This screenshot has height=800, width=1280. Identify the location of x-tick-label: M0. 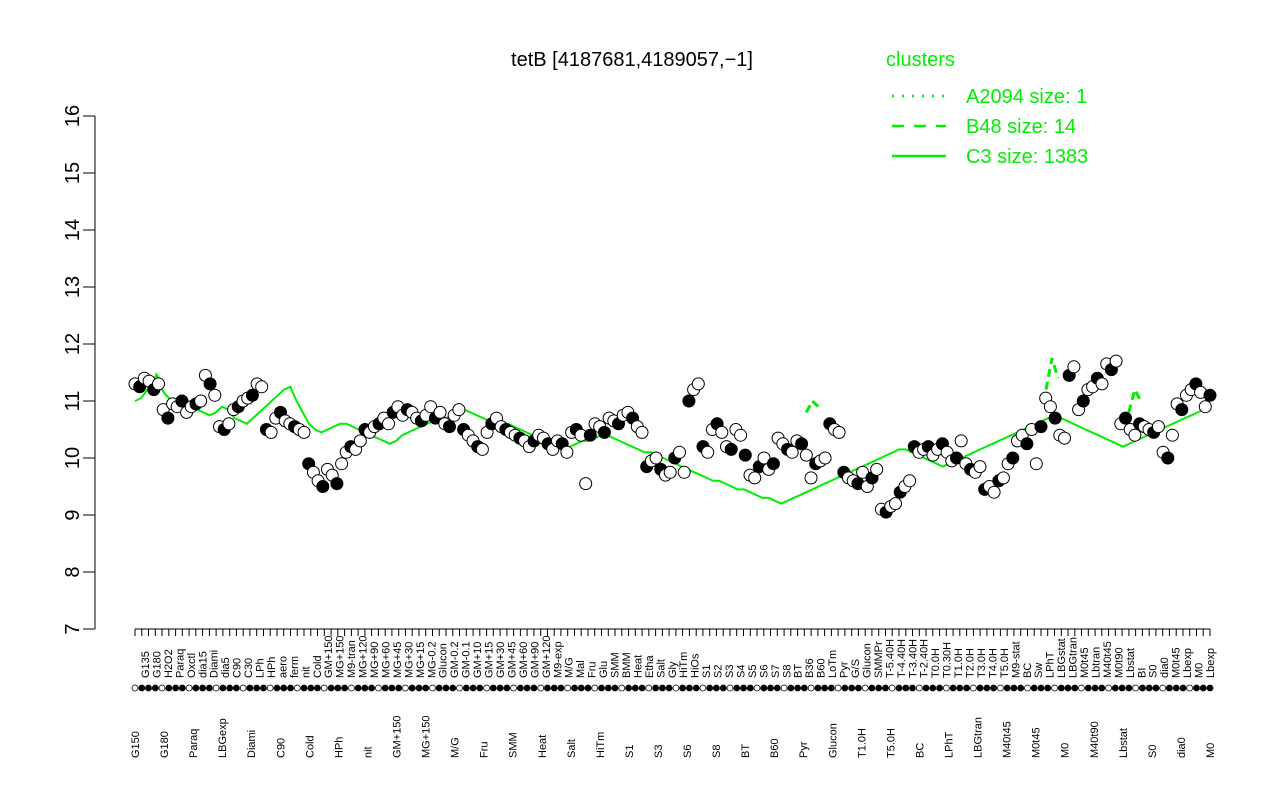
(1211, 750).